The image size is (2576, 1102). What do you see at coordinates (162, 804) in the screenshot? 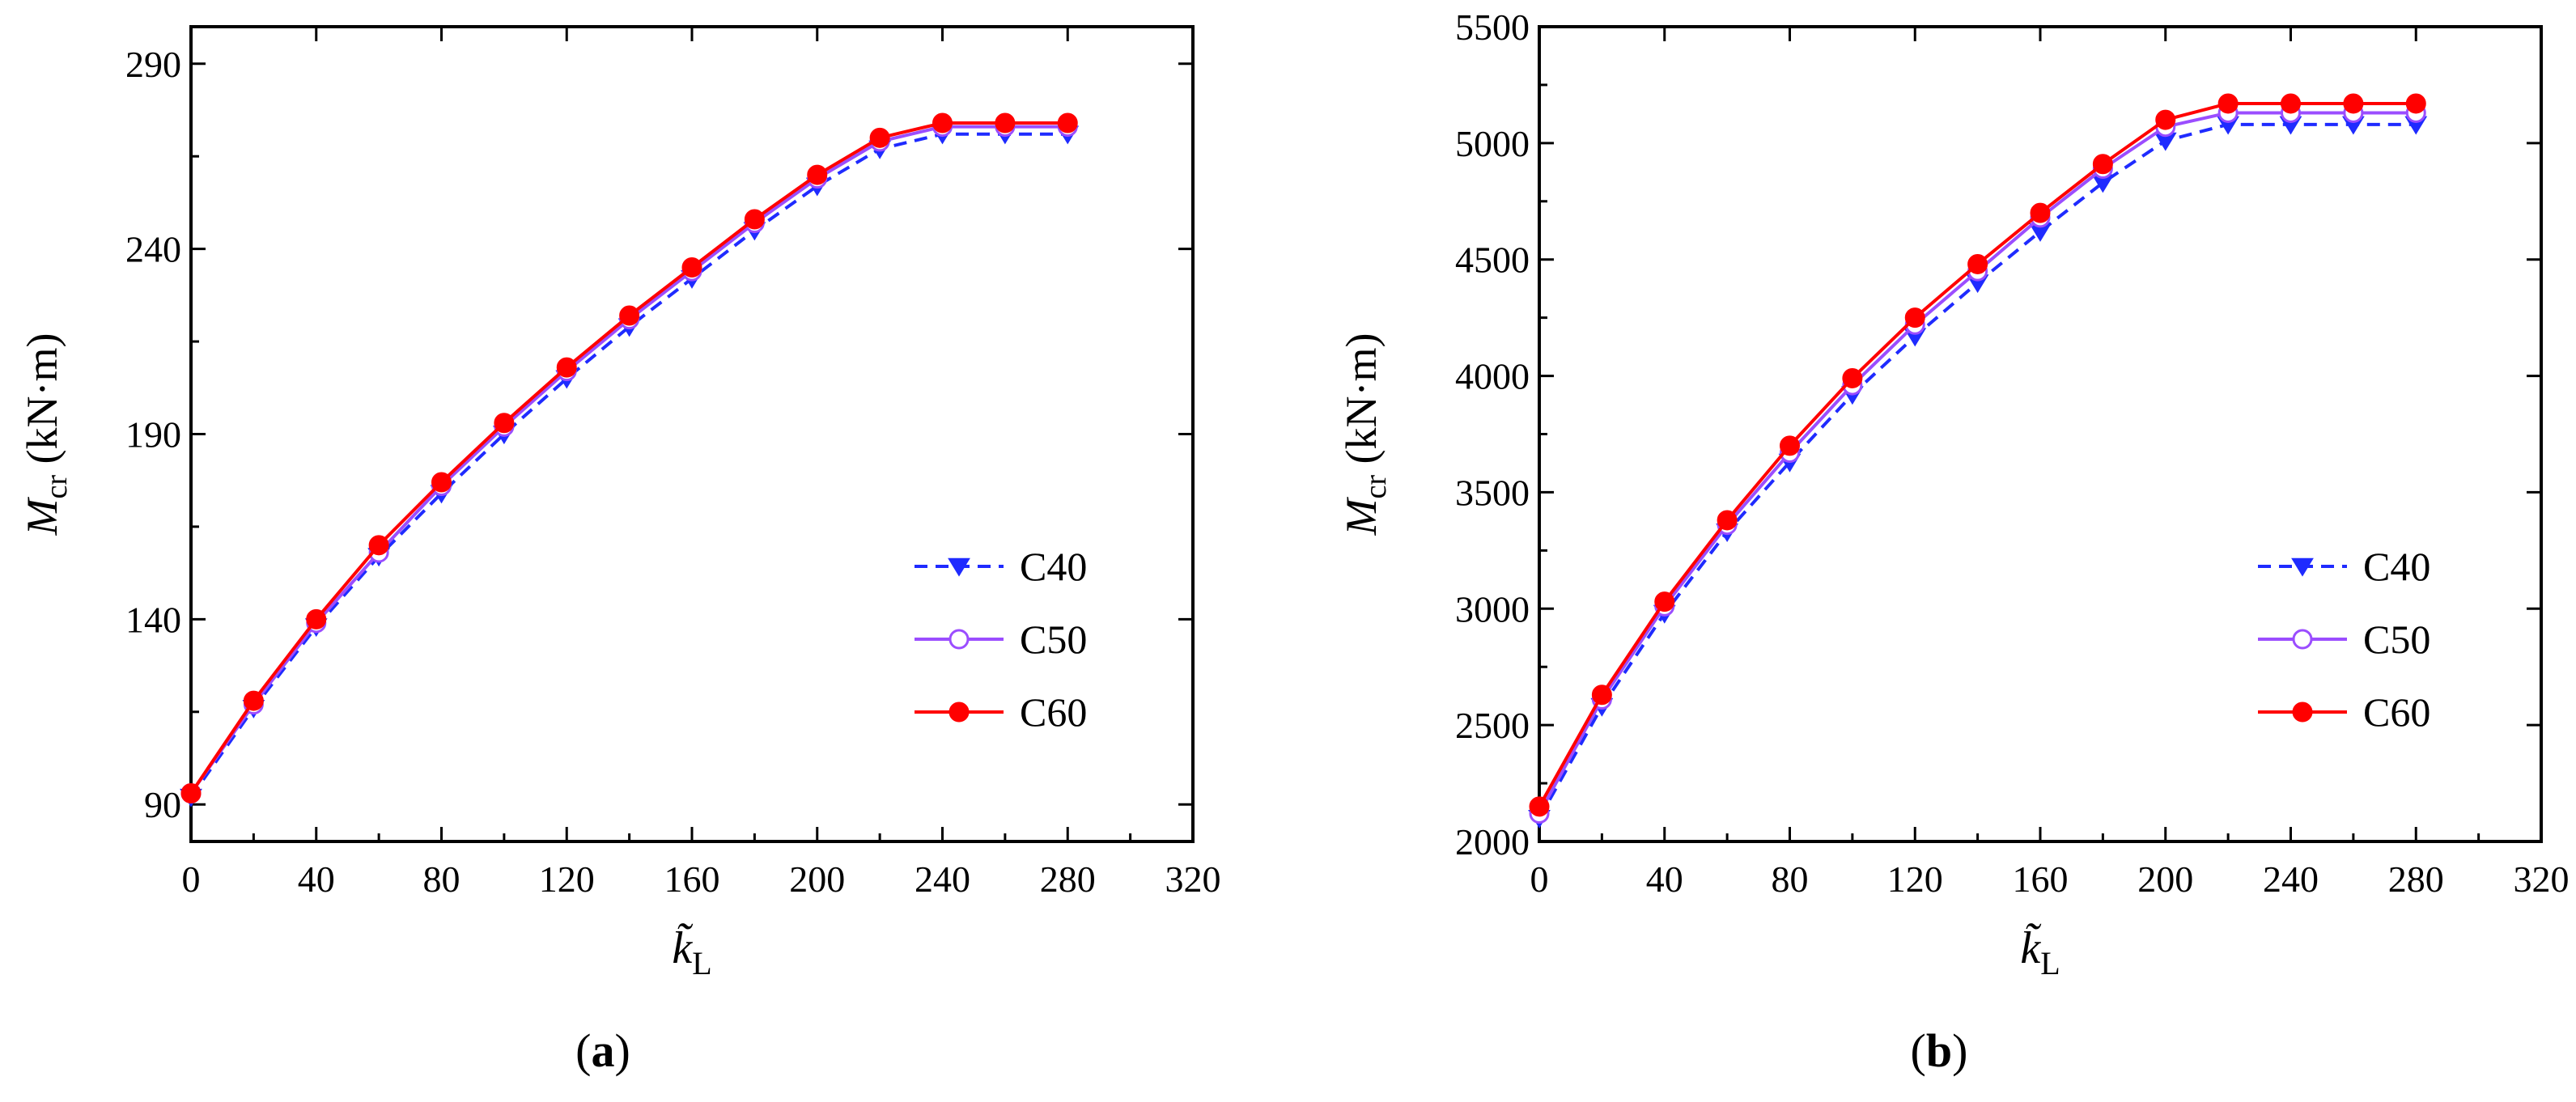
I see `y-tick-label: 90` at bounding box center [162, 804].